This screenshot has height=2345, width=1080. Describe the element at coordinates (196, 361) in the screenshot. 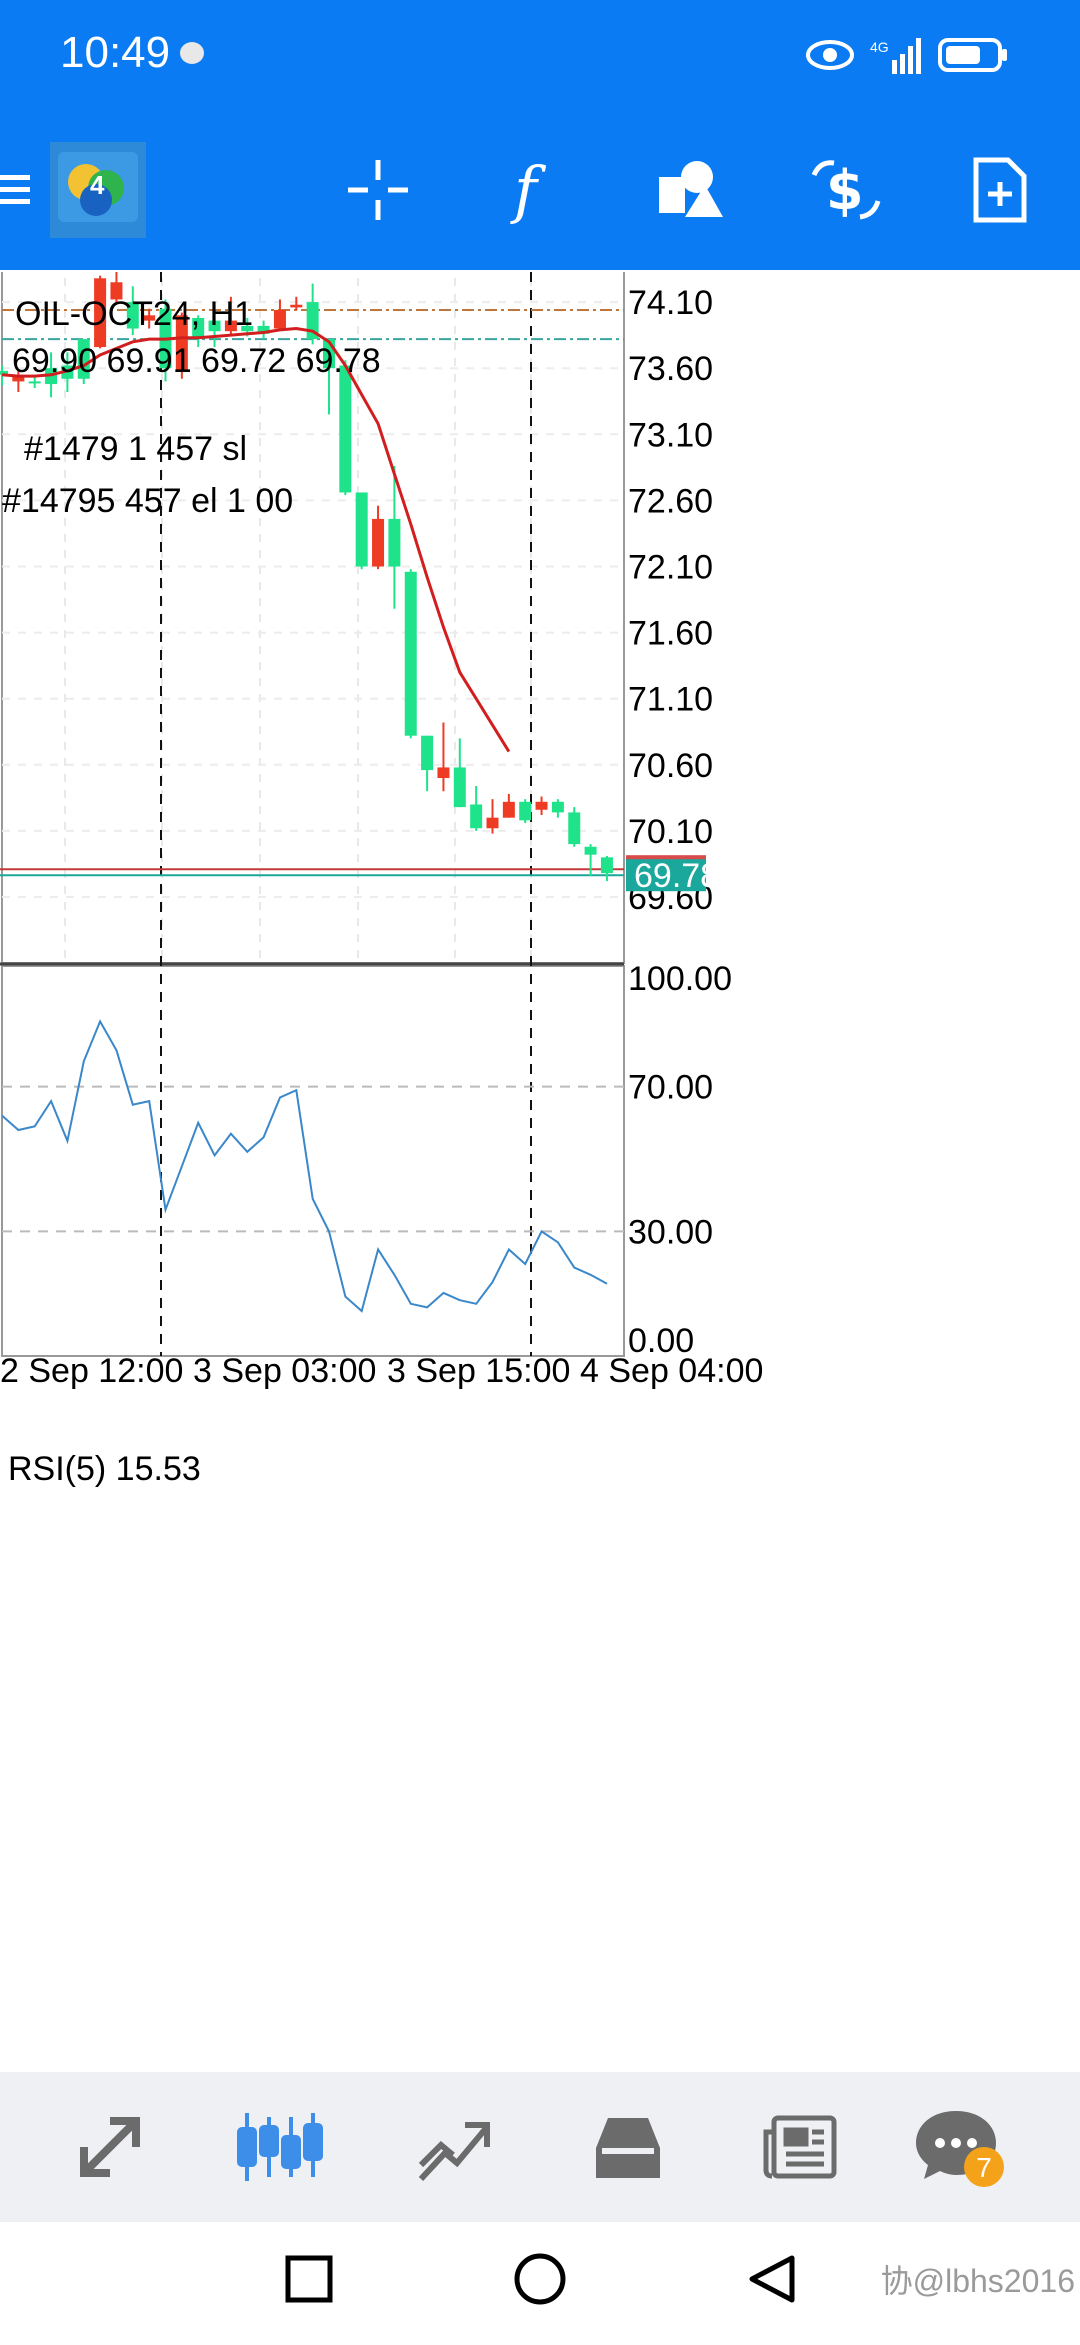

I see `ohlc-label: 69.90 69.91 69.72 69.78` at that location.